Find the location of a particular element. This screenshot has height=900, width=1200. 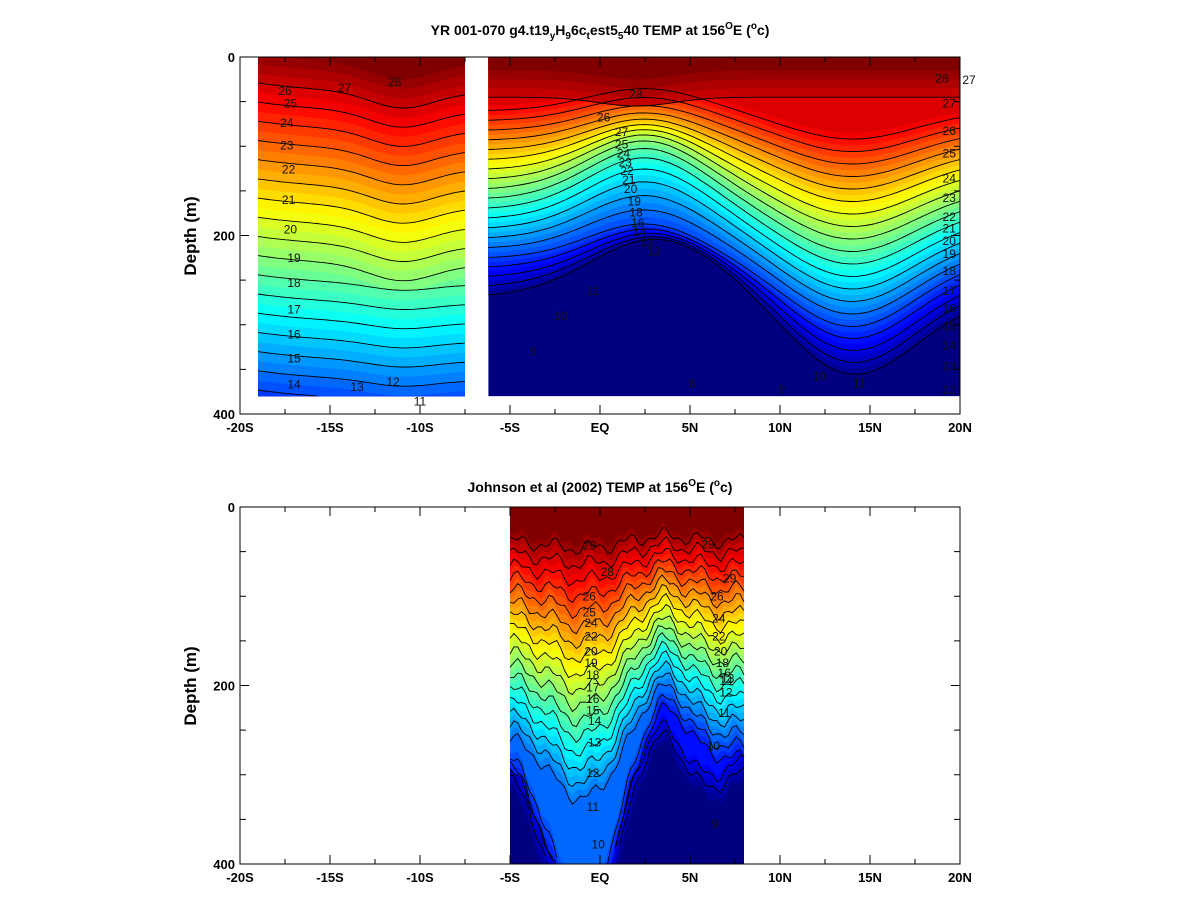

x-tick-label: 15N is located at coordinates (870, 877).